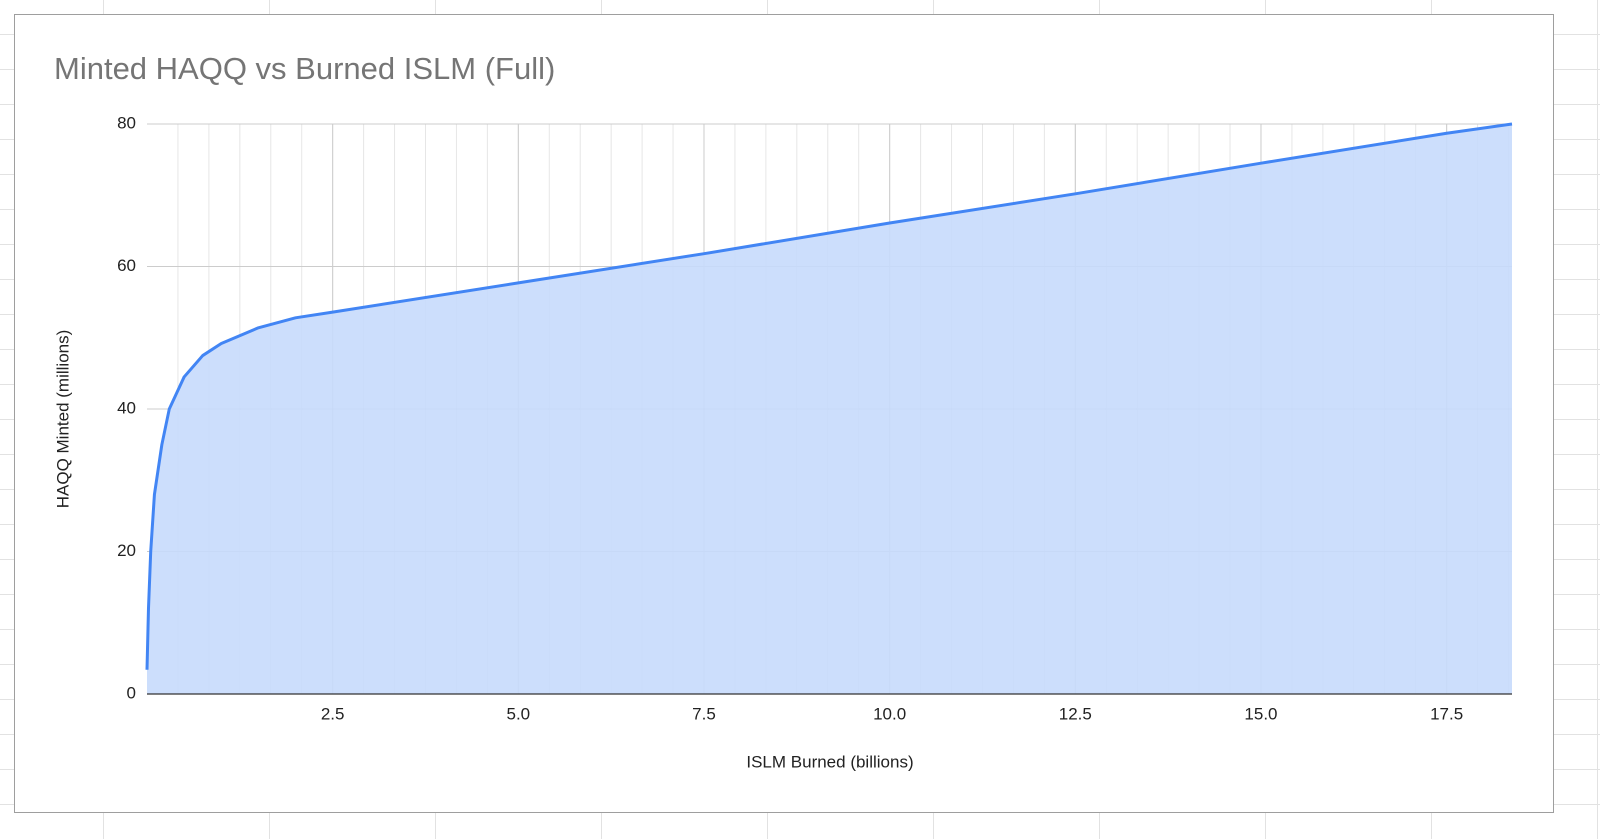 This screenshot has width=1600, height=839. Describe the element at coordinates (304, 68) in the screenshot. I see `chart-title: Minted HAQQ vs Burned ISLM (Full)` at that location.